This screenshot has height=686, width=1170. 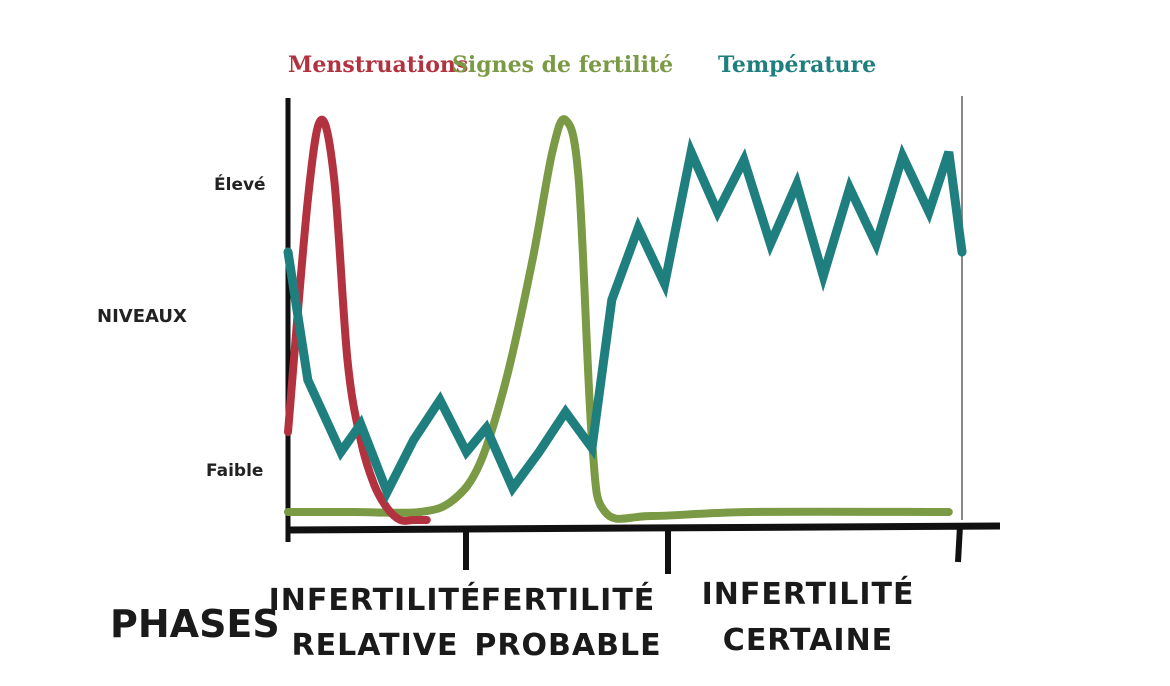 What do you see at coordinates (808, 640) in the screenshot?
I see `phase-3-line2: CERTAINE` at bounding box center [808, 640].